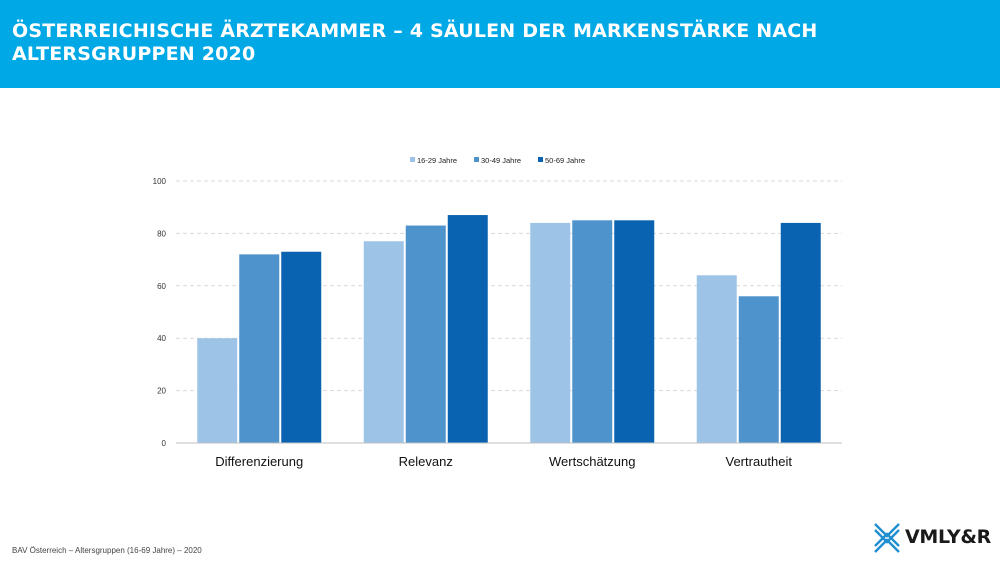  What do you see at coordinates (161, 233) in the screenshot?
I see `y-tick-label: 80` at bounding box center [161, 233].